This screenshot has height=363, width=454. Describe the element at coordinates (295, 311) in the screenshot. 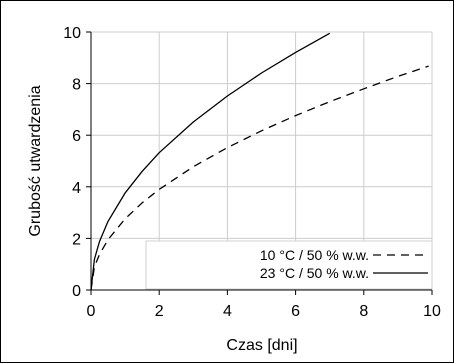

I see `x-tick-label-3: 6` at that location.